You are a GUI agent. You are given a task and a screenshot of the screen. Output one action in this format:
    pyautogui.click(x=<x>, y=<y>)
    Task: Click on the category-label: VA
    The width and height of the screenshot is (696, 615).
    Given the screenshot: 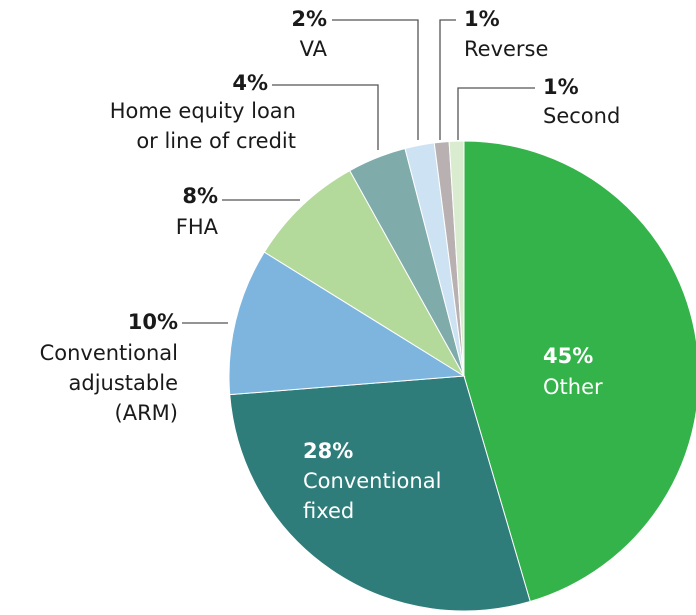 What is the action you would take?
    pyautogui.click(x=314, y=49)
    